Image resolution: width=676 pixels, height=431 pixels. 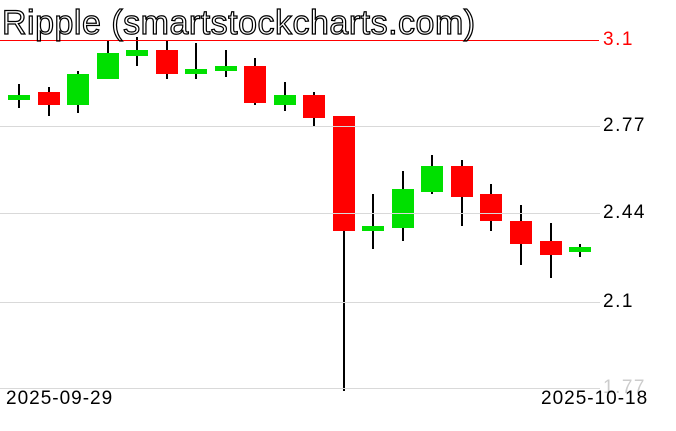 What do you see at coordinates (300, 302) in the screenshot?
I see `gridline-2.1` at bounding box center [300, 302].